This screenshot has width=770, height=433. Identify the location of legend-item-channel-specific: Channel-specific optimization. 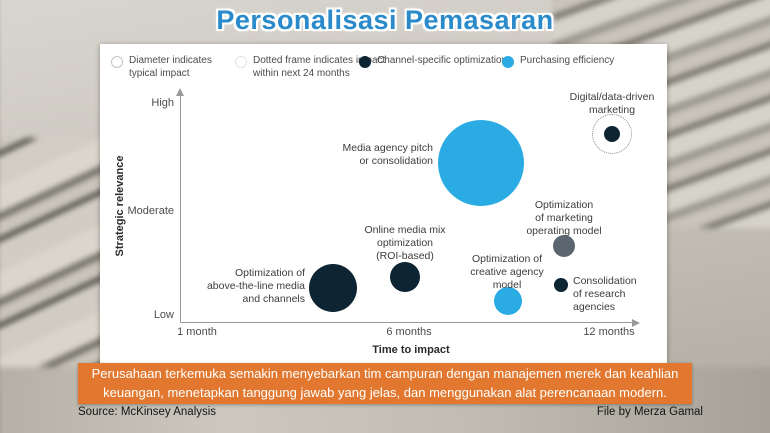
(433, 61).